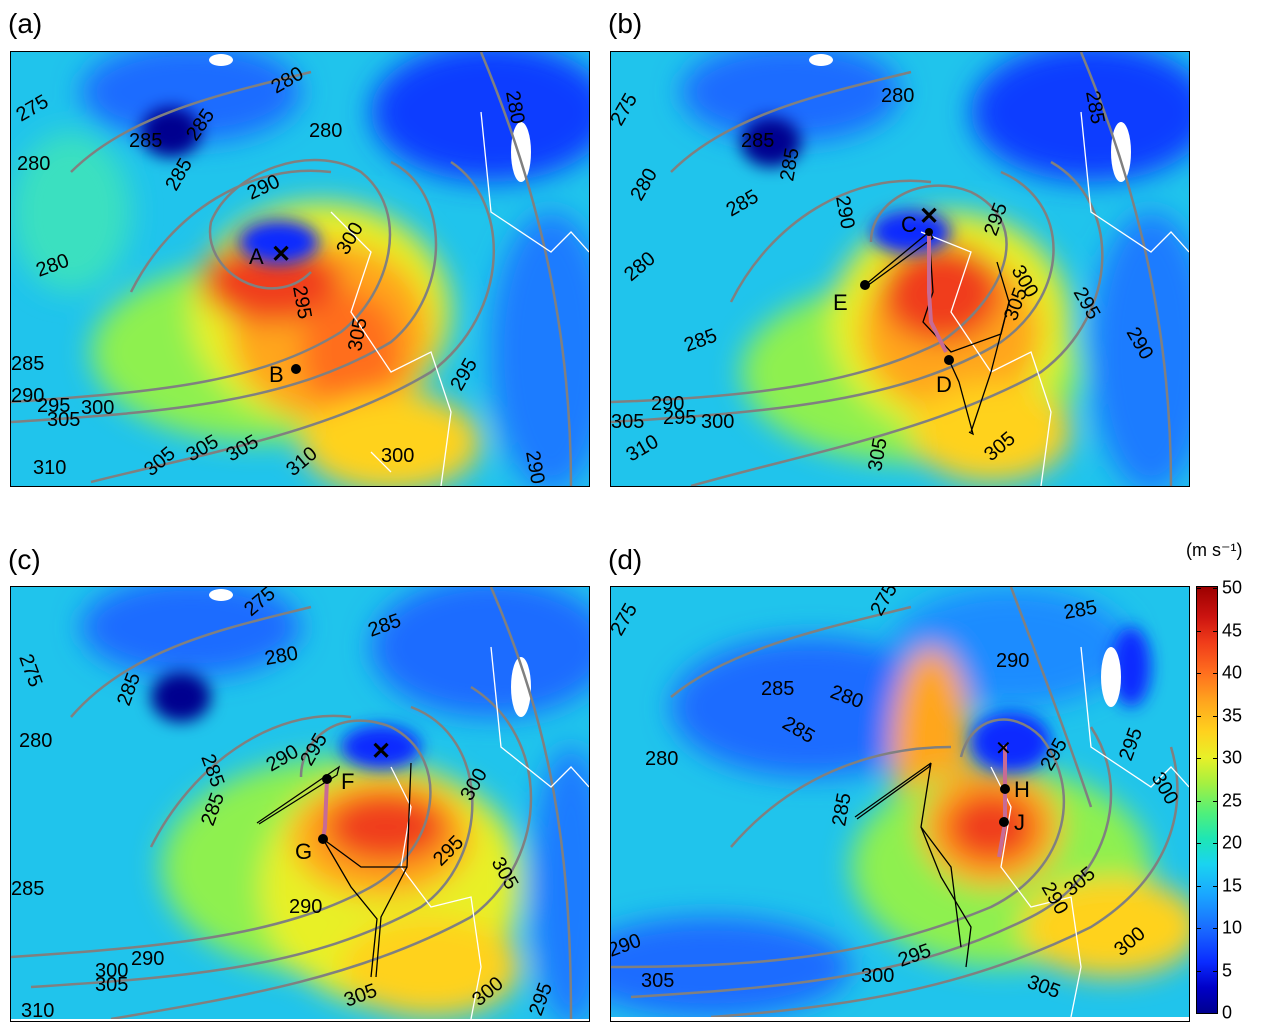 The height and width of the screenshot is (1024, 1262). What do you see at coordinates (1232, 927) in the screenshot?
I see `colorbar-tick-label: 10` at bounding box center [1232, 927].